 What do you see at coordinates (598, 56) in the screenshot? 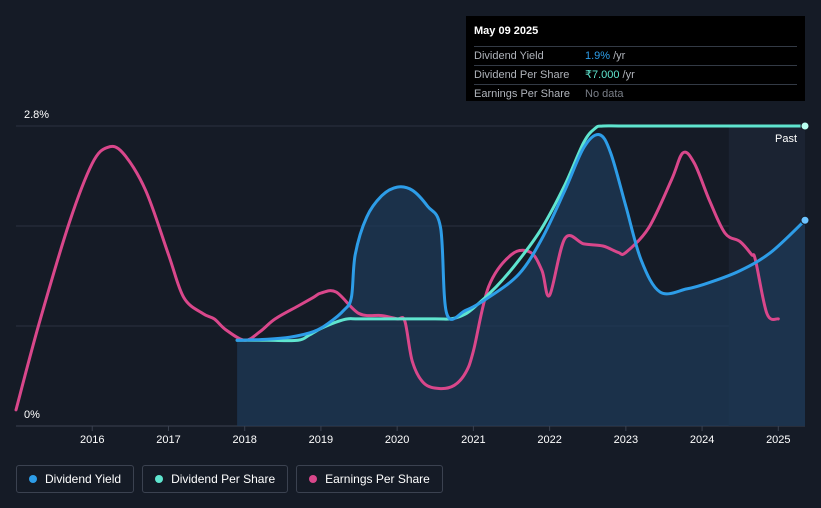
I see `tooltip-value: 1.9%` at bounding box center [598, 56].